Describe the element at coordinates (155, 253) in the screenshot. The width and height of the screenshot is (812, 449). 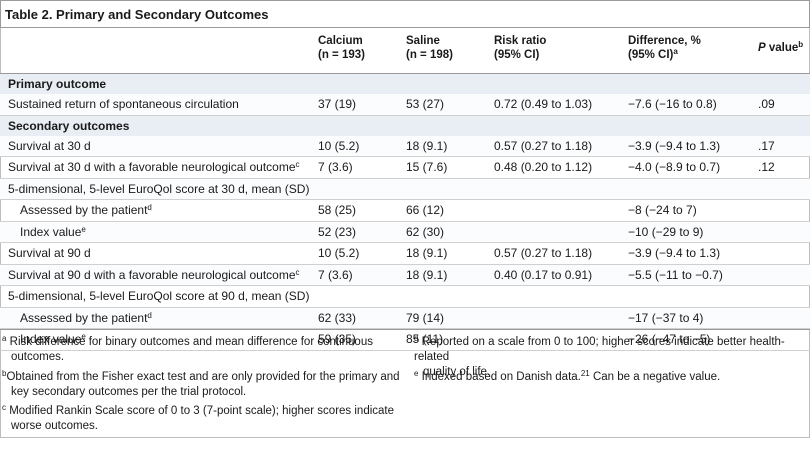
I see `cell-label: Survival at 90 d` at that location.